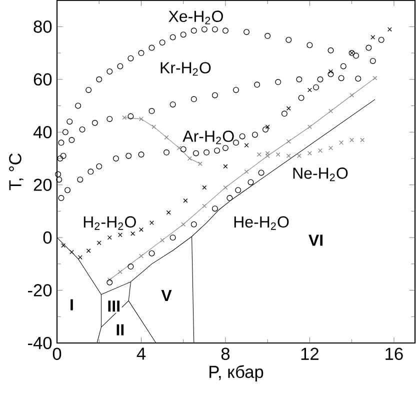 The width and height of the screenshot is (416, 397). I want to click on x-tick-label: 0, so click(57, 354).